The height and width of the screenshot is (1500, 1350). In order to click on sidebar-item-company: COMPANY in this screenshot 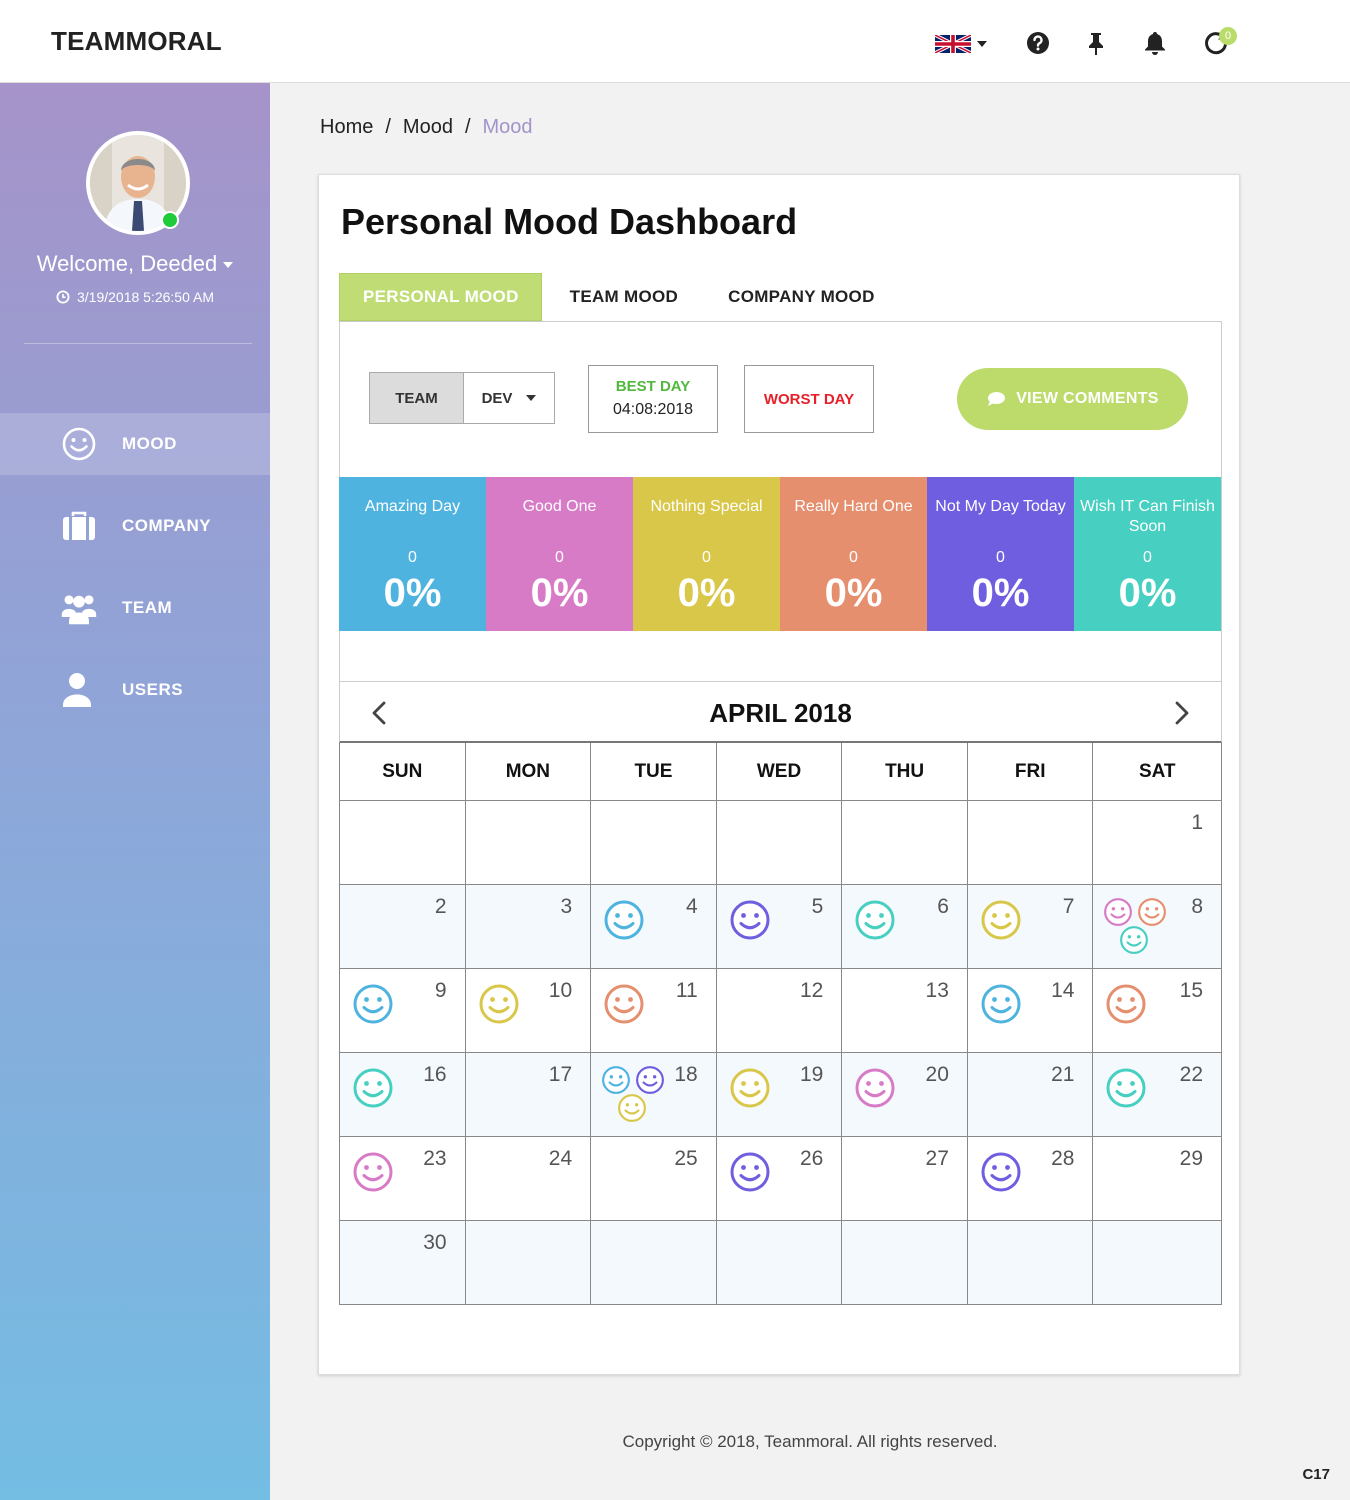, I will do `click(135, 526)`.